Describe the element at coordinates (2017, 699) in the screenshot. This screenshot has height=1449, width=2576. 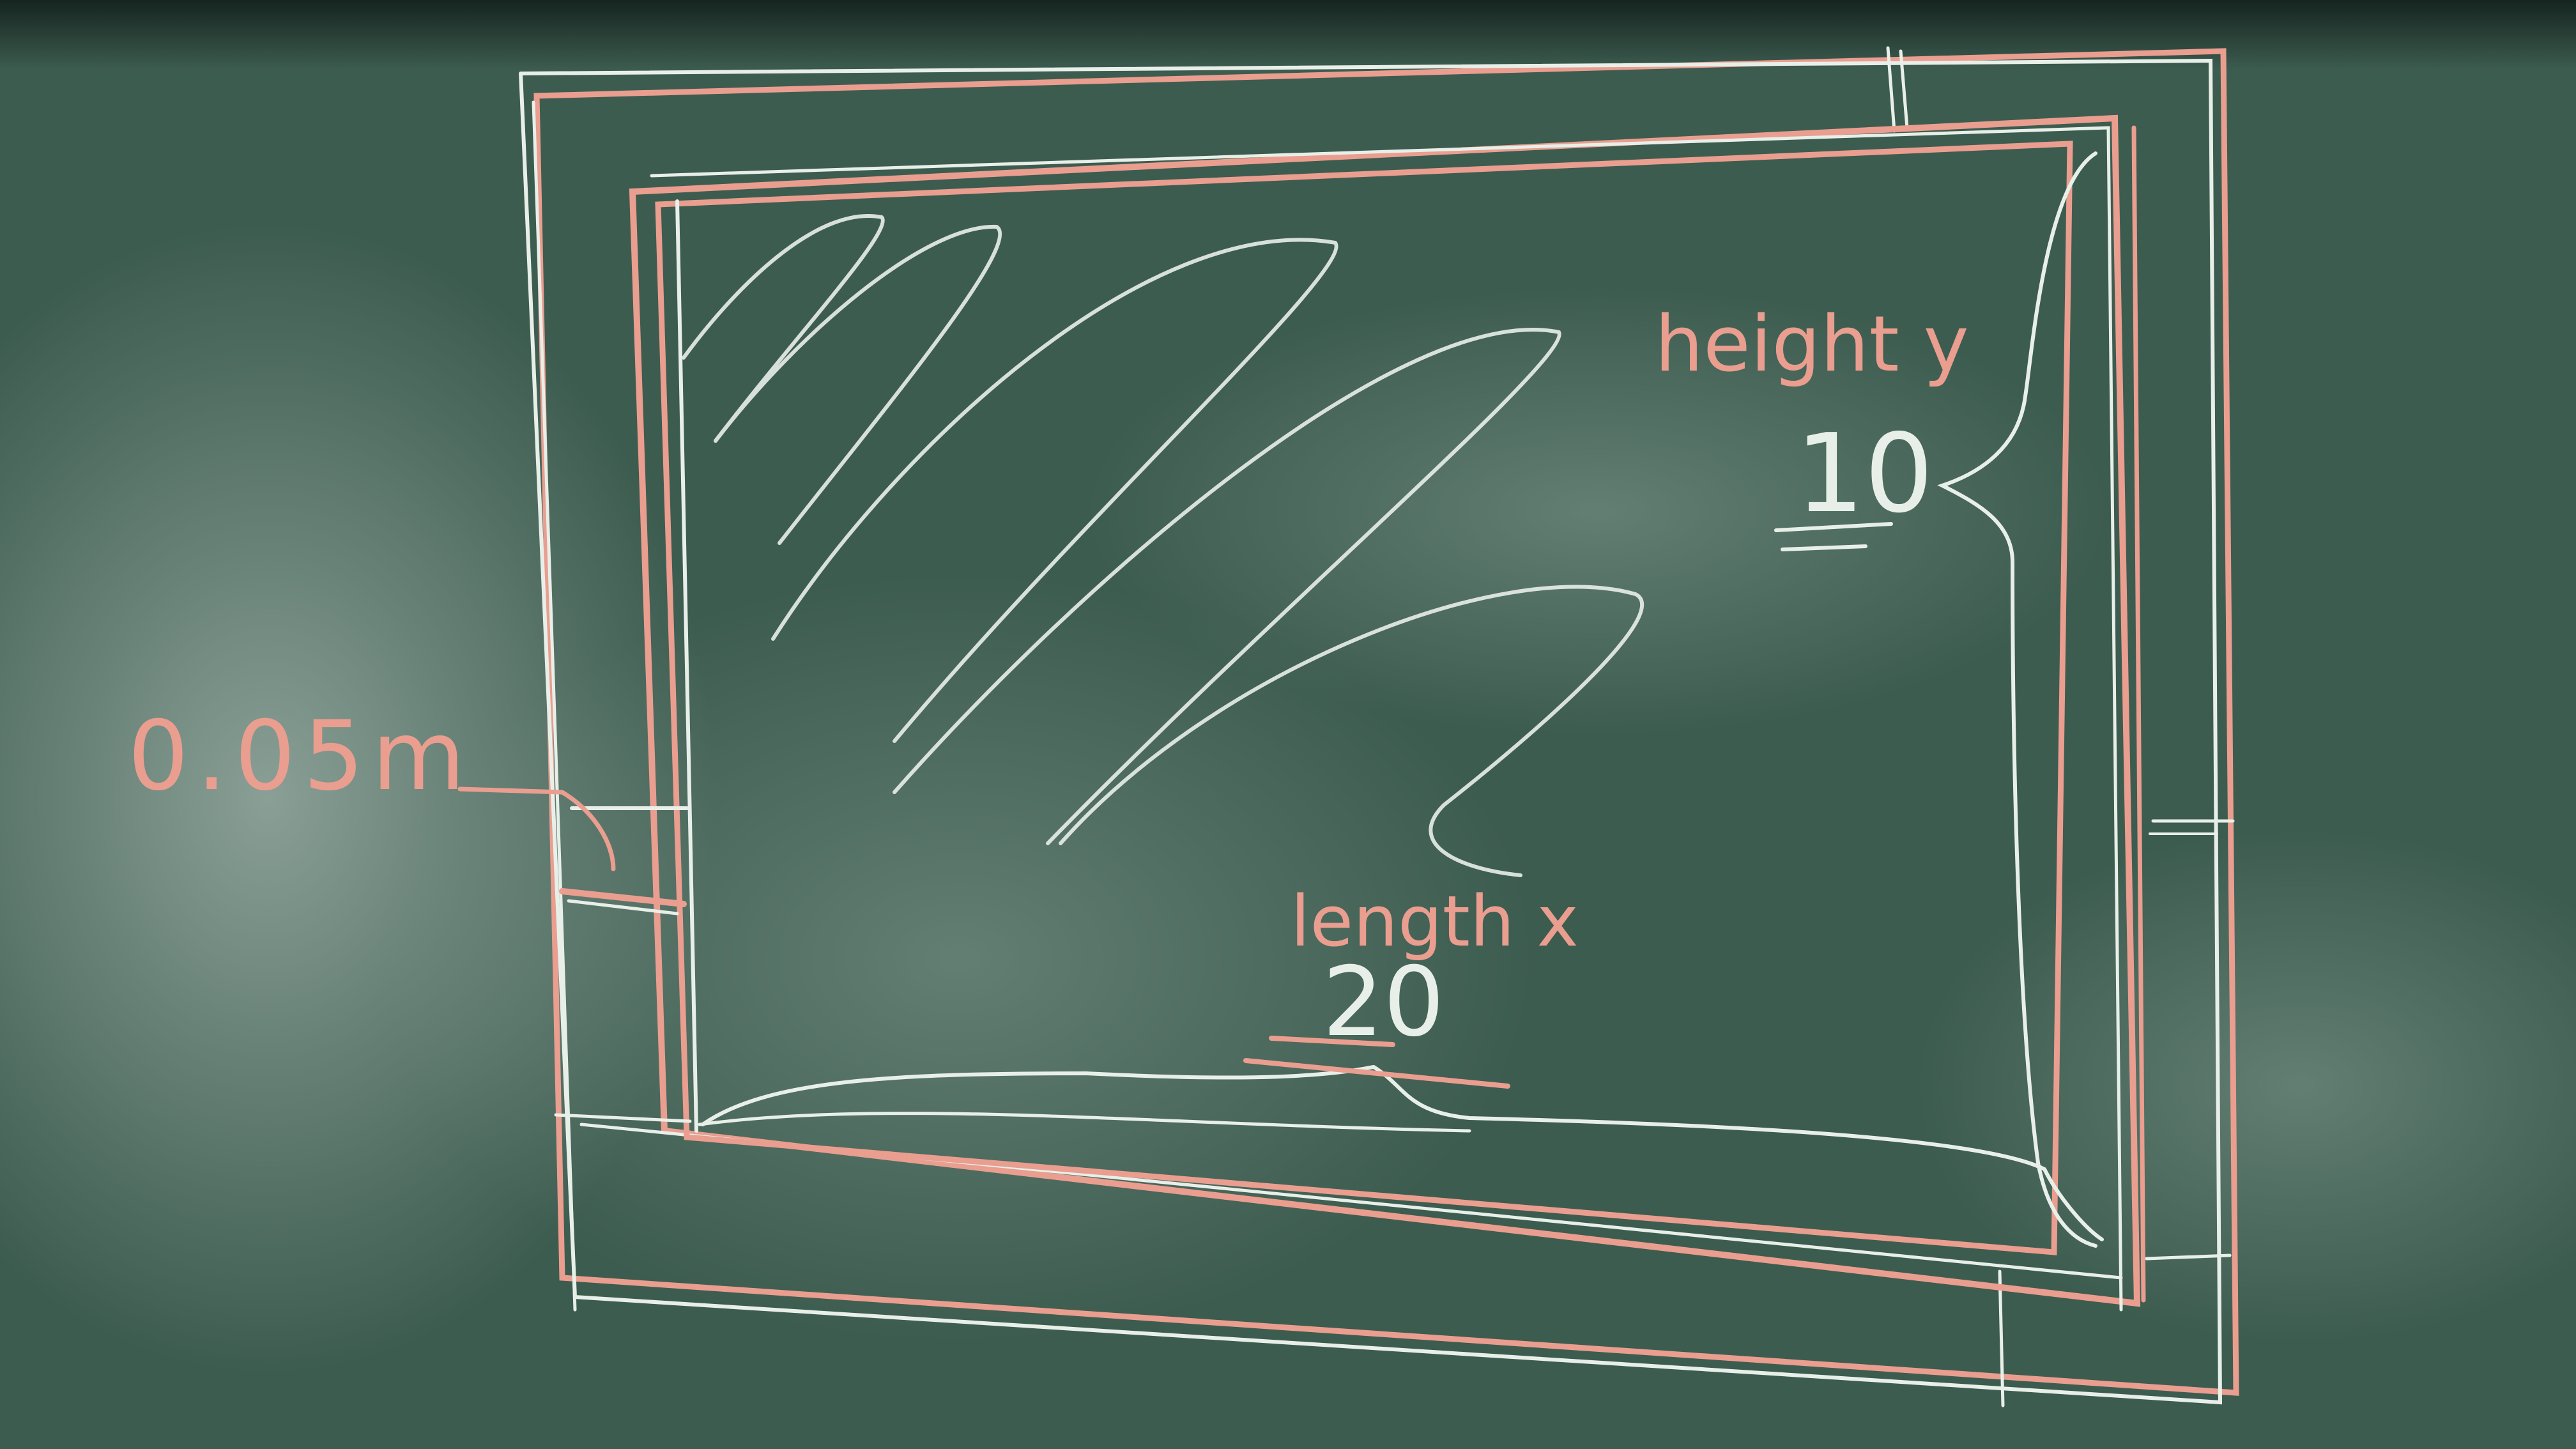
I see `height-brace` at that location.